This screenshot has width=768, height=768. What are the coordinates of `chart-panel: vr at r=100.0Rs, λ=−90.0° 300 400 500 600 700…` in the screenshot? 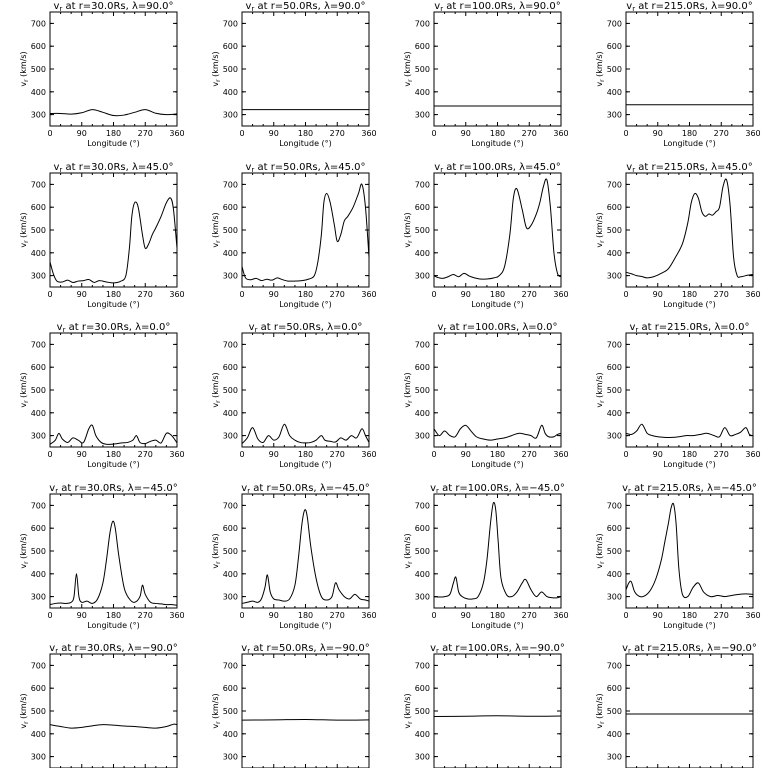 It's located at (484, 705).